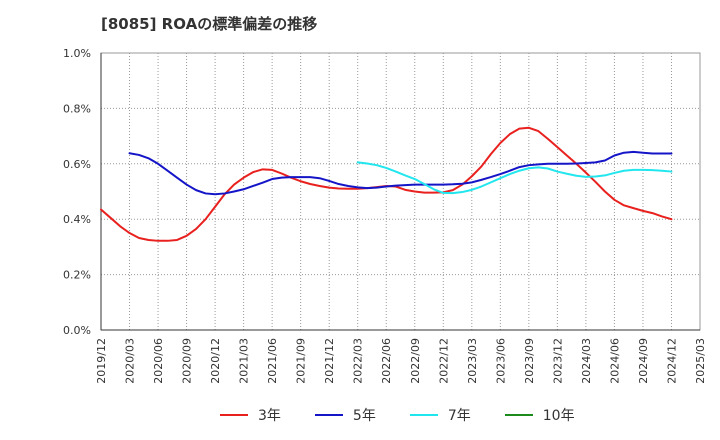  I want to click on x-tick-label: 2021/06, so click(272, 361).